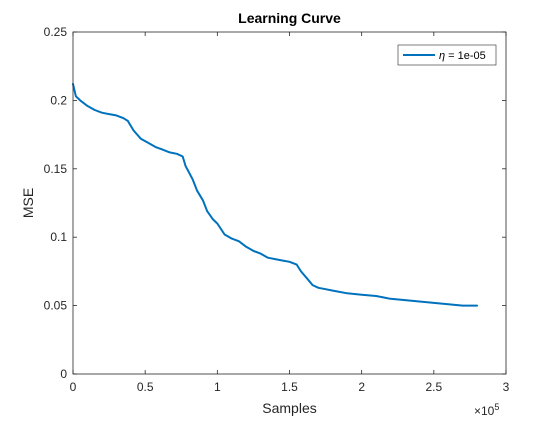  I want to click on legend-entry: η = 1e-05, so click(462, 56).